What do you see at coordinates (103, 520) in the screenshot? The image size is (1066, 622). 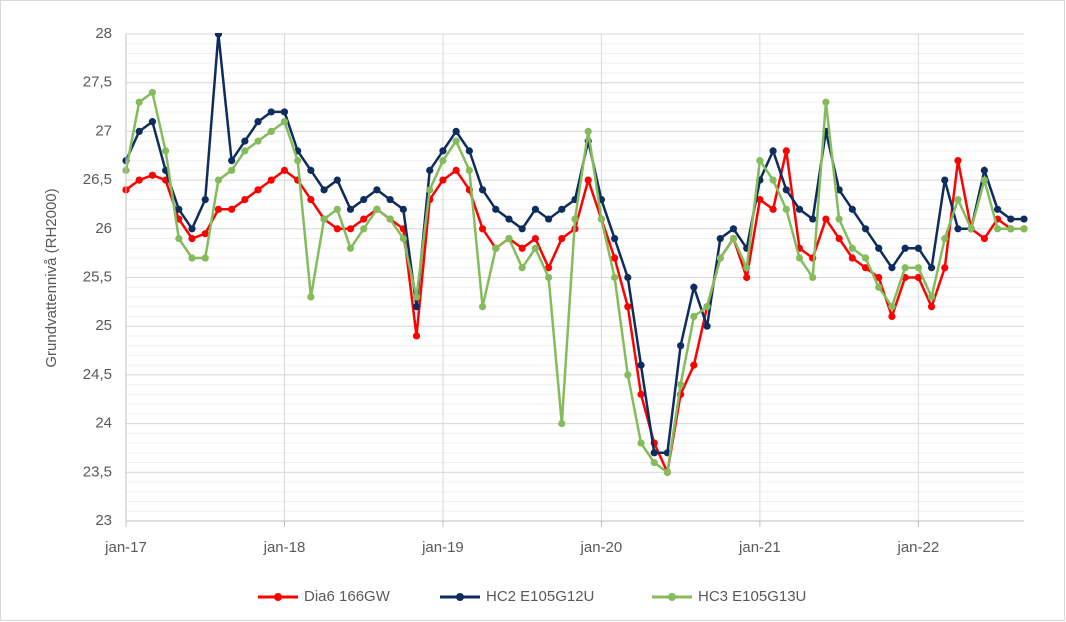 I see `y-tick-label: 23` at bounding box center [103, 520].